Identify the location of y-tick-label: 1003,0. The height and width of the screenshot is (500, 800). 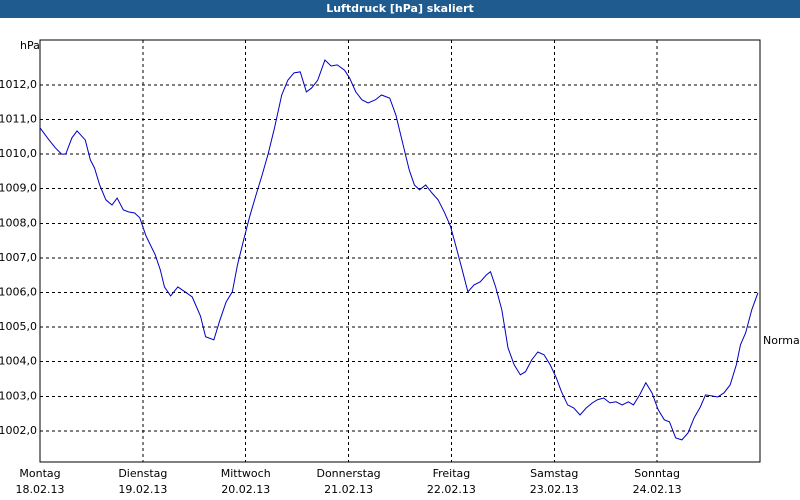
(18, 395).